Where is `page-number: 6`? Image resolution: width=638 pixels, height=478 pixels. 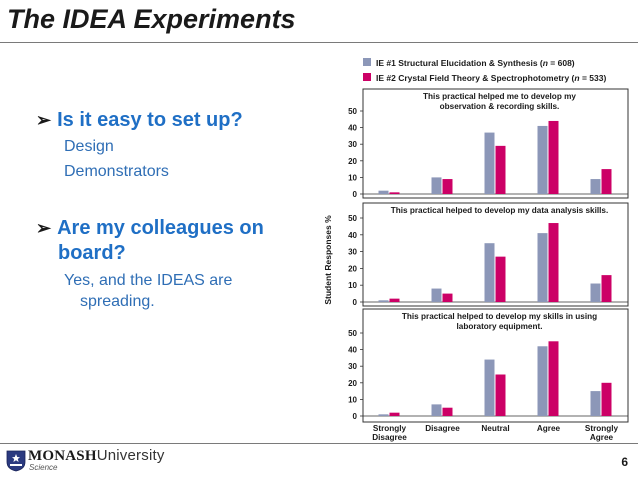 page-number: 6 is located at coordinates (624, 462).